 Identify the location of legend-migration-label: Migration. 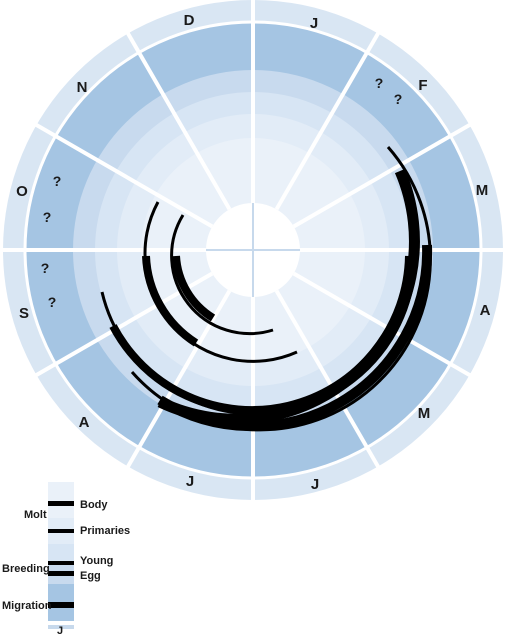
(27, 606).